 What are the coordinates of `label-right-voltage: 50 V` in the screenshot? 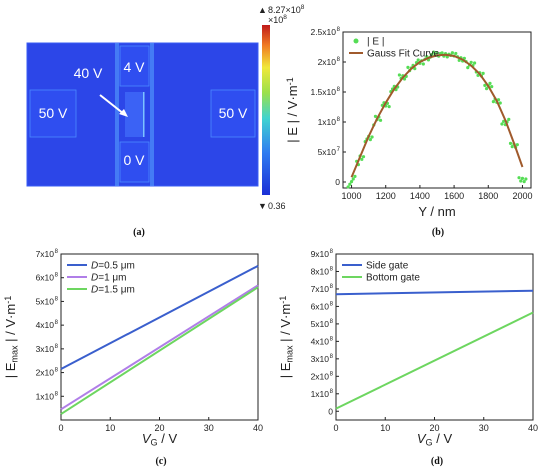 It's located at (233, 113).